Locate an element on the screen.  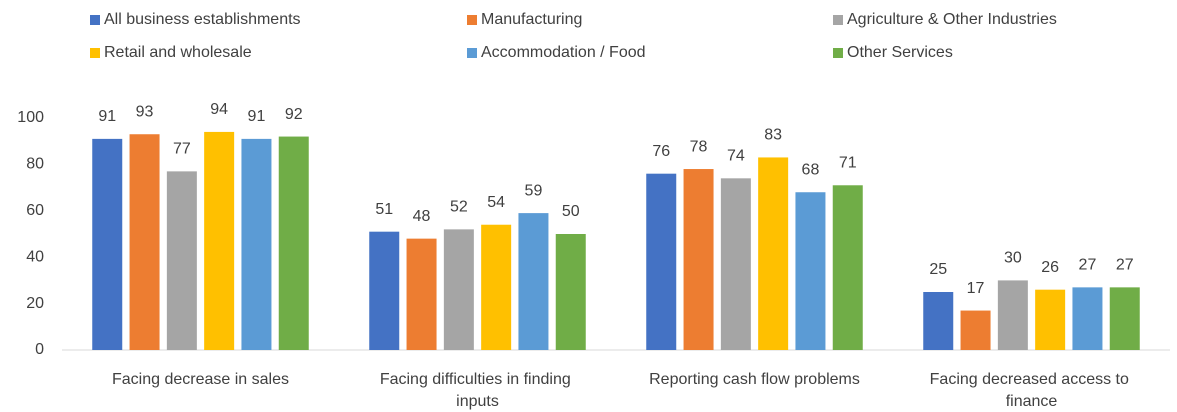
x-tick-label: Facing decreased access to finance is located at coordinates (1032, 390).